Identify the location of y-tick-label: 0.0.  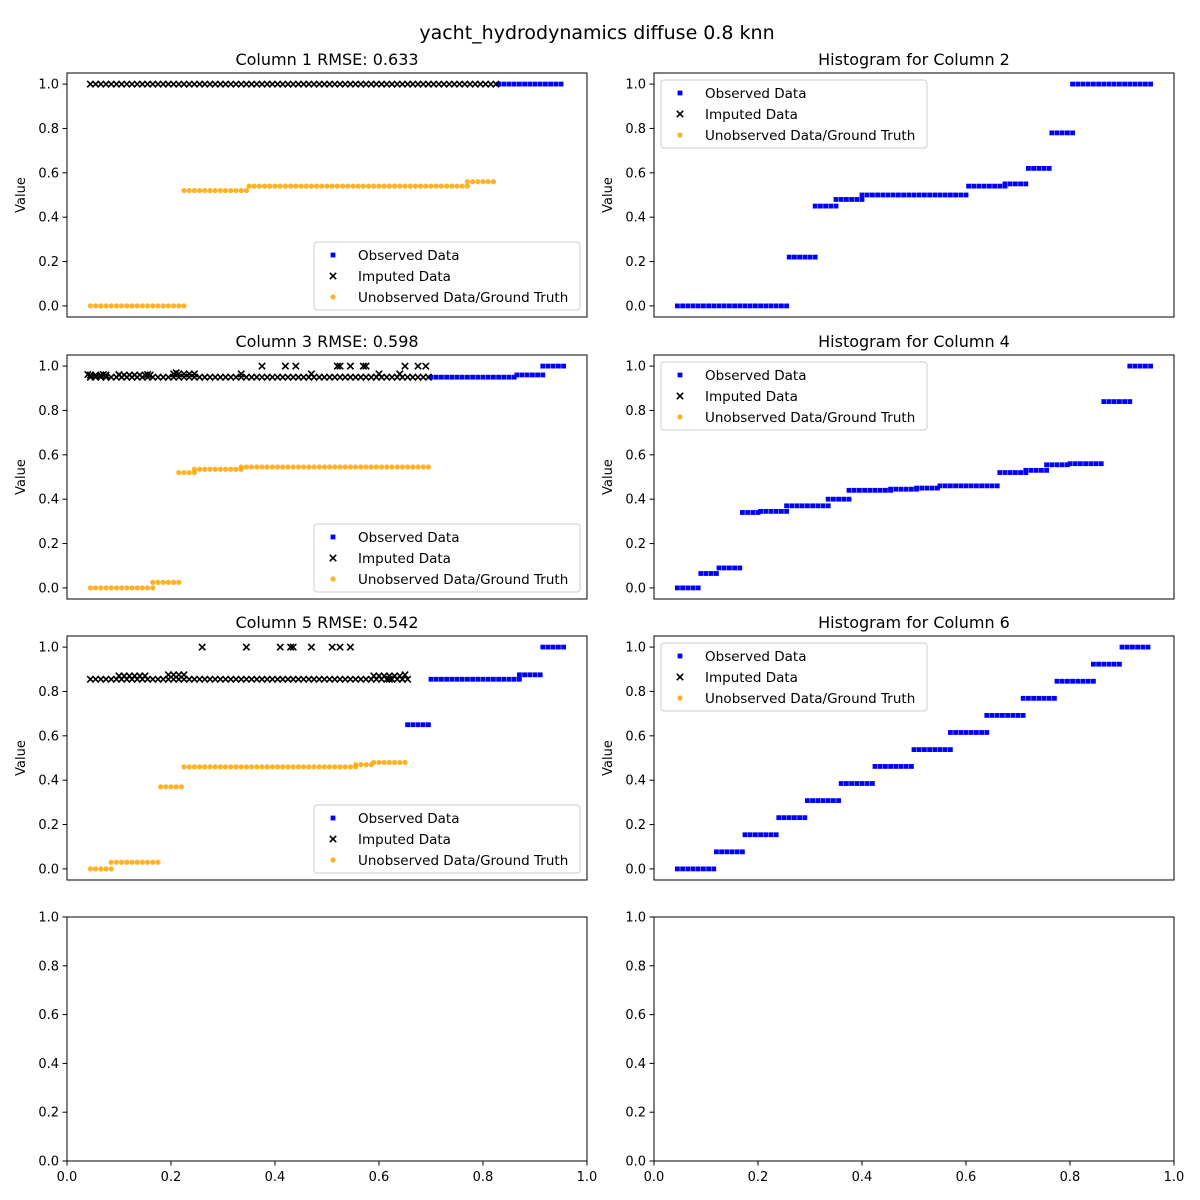
(48, 869).